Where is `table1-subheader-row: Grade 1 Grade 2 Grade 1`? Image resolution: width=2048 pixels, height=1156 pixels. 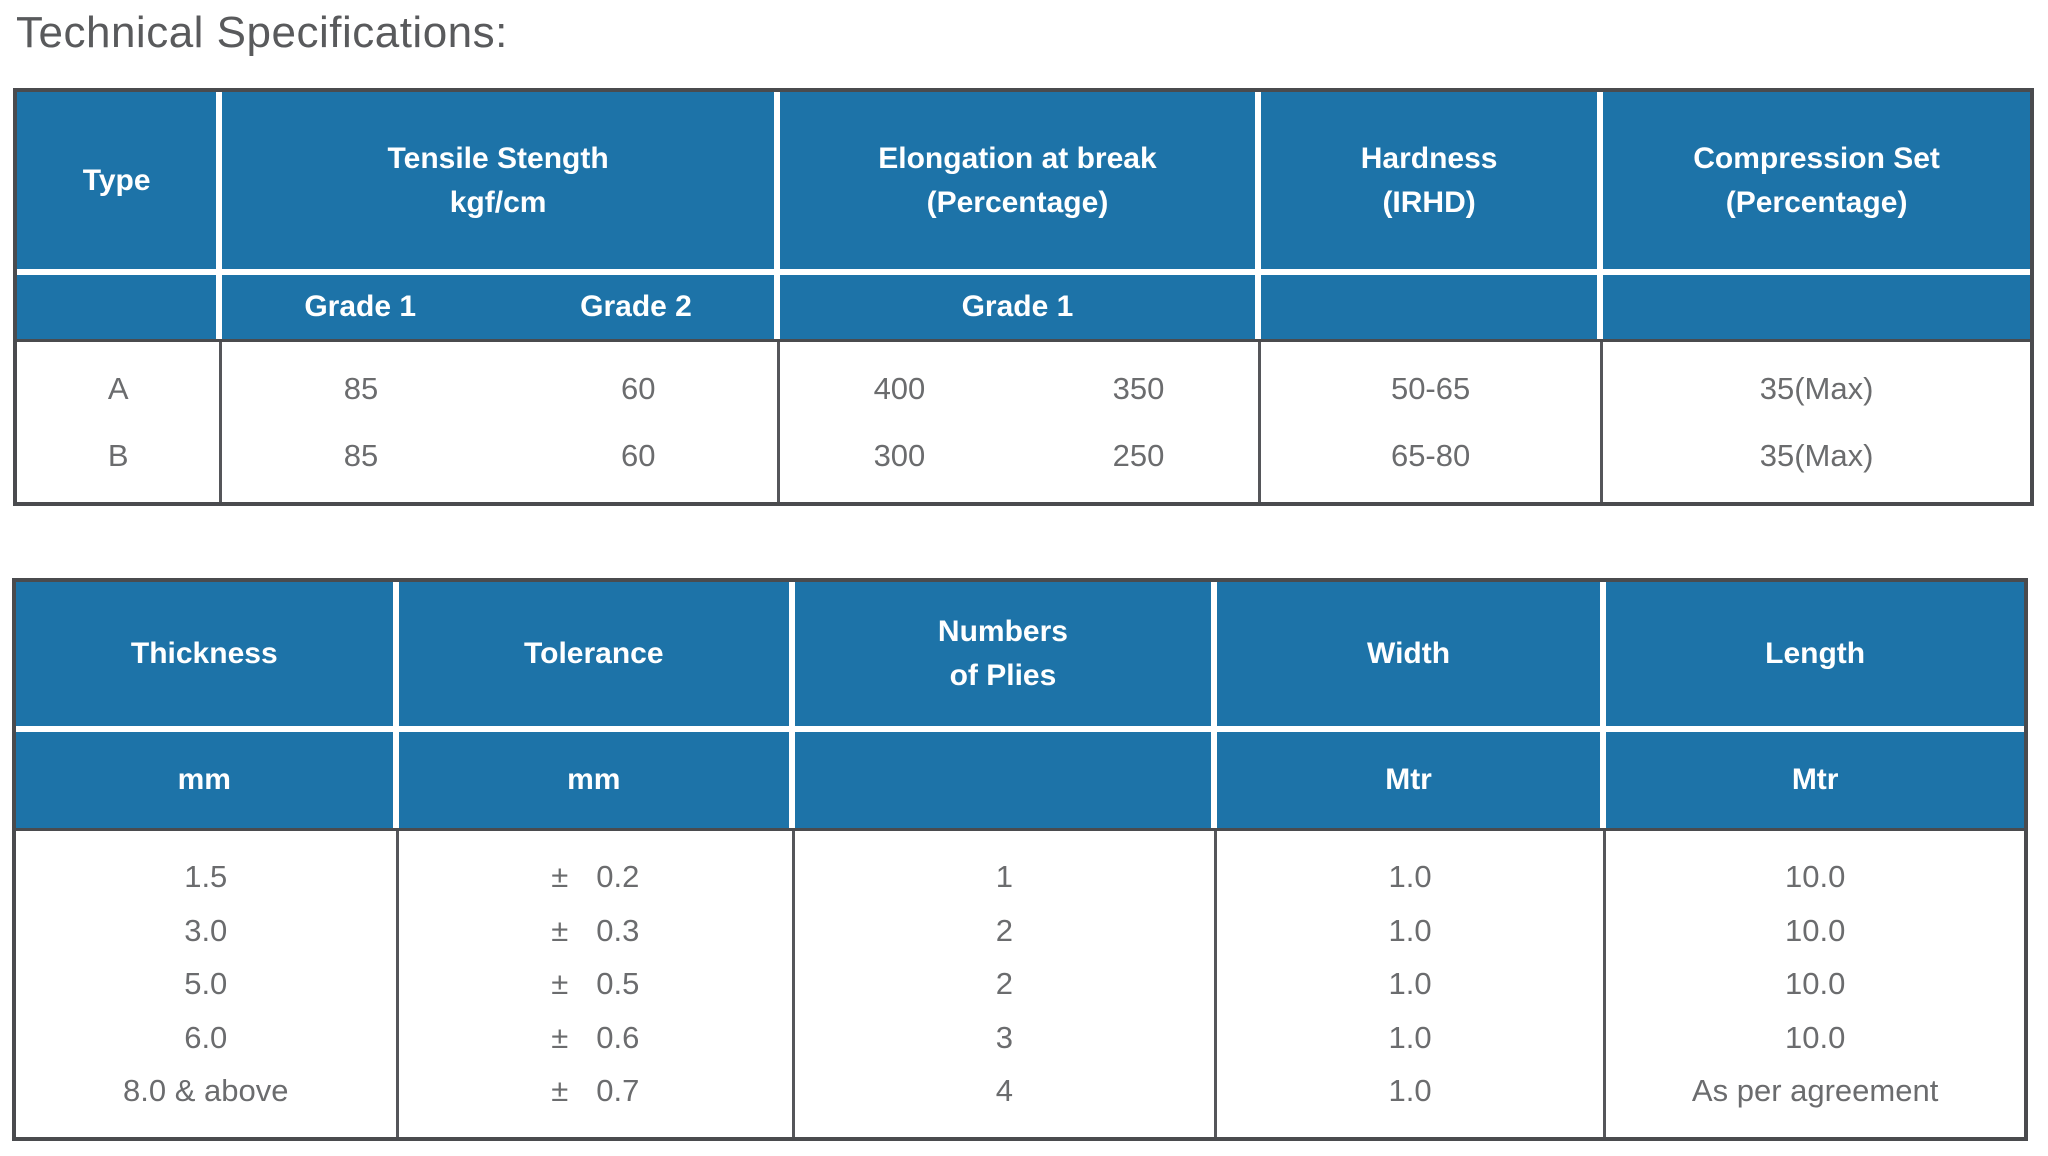
table1-subheader-row: Grade 1 Grade 2 Grade 1 is located at coordinates (1023, 308).